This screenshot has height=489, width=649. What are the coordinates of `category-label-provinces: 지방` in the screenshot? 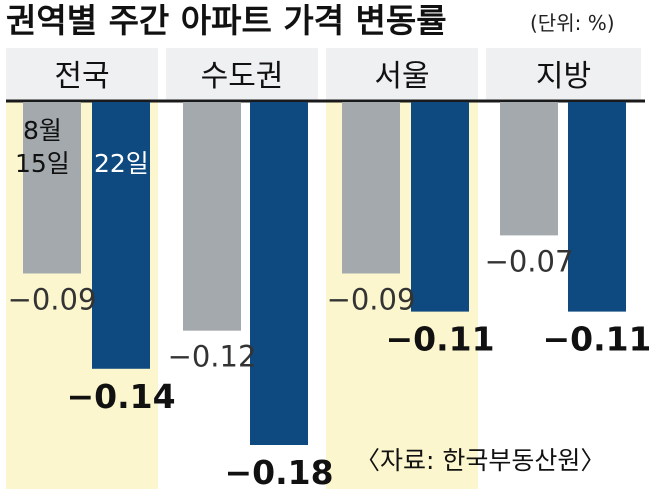 It's located at (563, 76).